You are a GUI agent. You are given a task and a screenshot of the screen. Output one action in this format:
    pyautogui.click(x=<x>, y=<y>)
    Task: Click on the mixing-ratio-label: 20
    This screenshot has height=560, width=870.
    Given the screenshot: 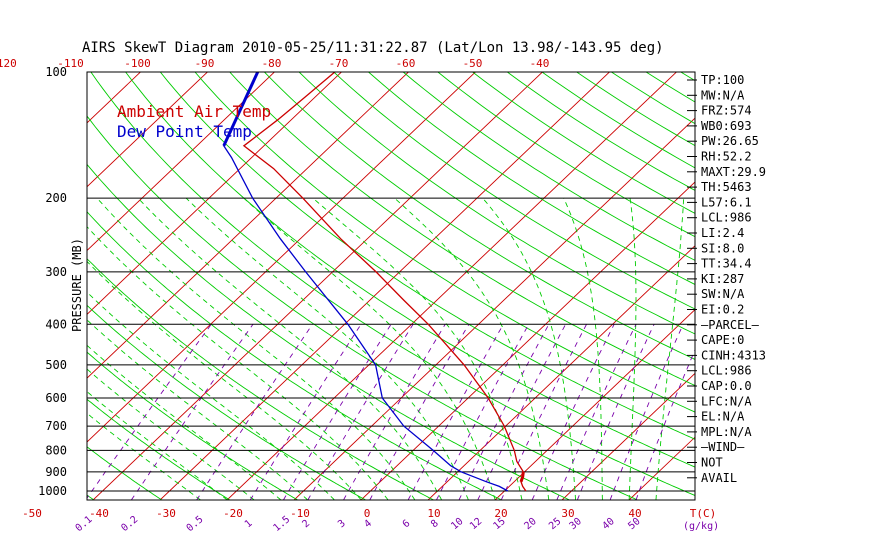 What is the action you would take?
    pyautogui.click(x=531, y=524)
    